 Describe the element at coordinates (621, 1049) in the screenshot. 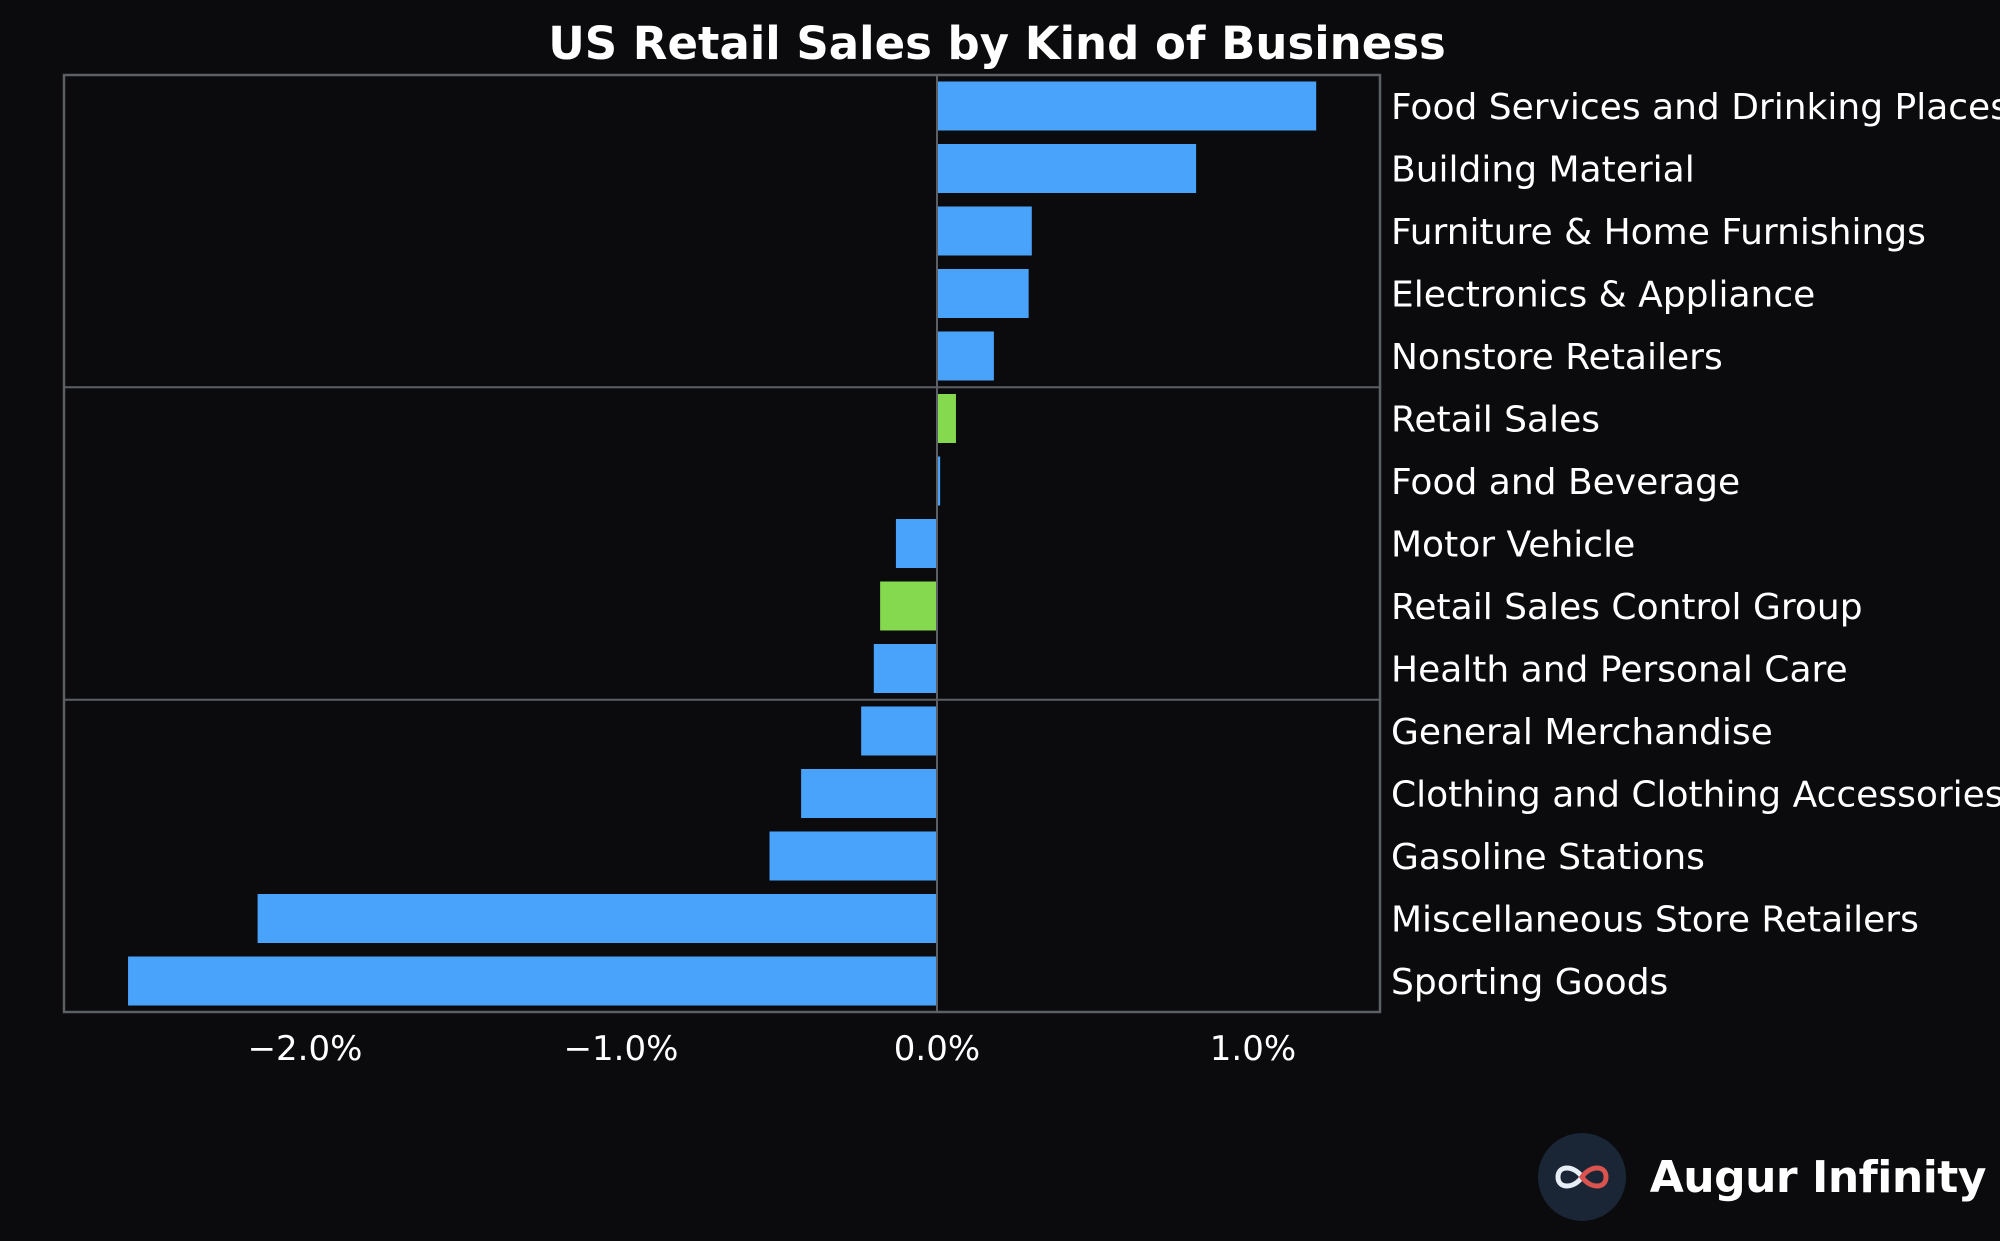

I see `x-tick-label: −1.0%` at that location.